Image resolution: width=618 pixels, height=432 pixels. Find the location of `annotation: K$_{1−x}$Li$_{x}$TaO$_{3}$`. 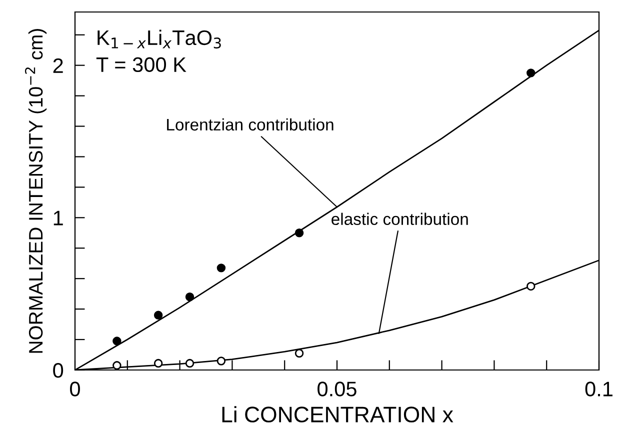

annotation: K$_{1−x}$Li$_{x}$TaO$_{3}$ is located at coordinates (159, 39).